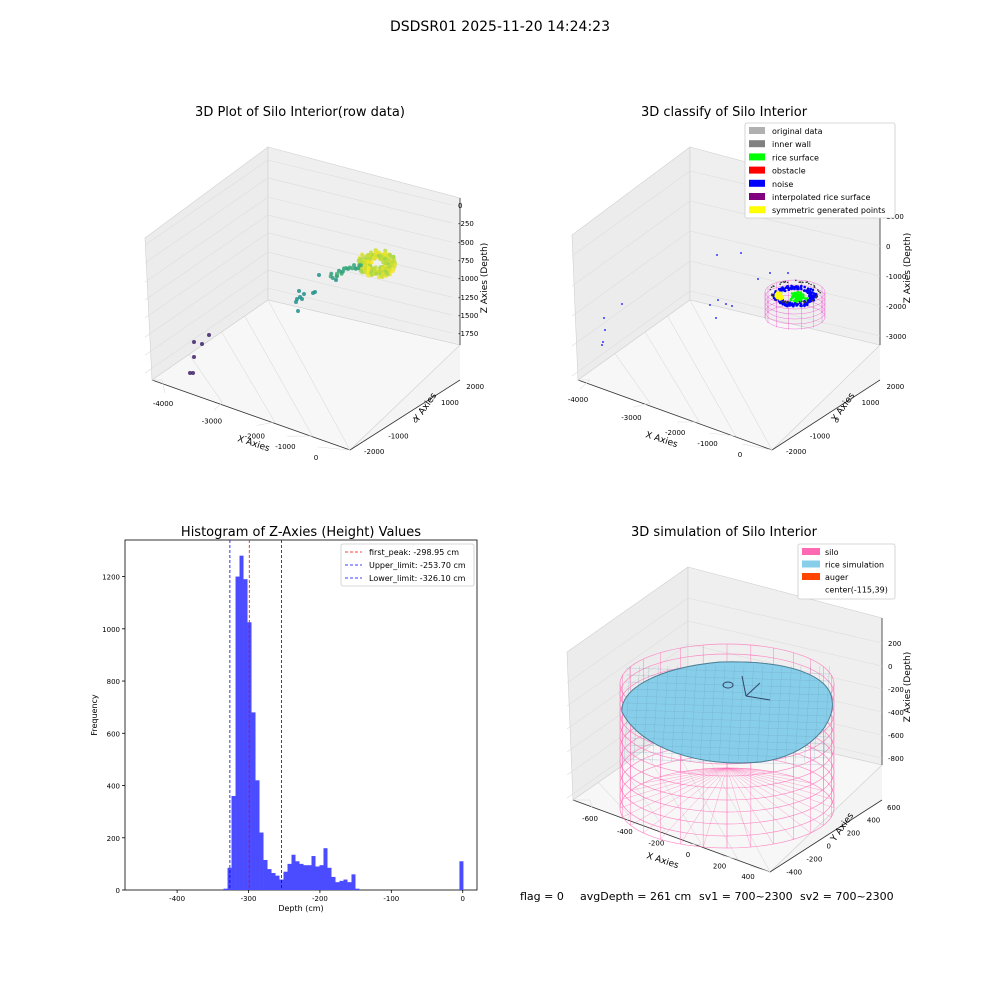 The width and height of the screenshot is (1000, 1000). I want to click on legend-label: symmetric generated points, so click(828, 210).